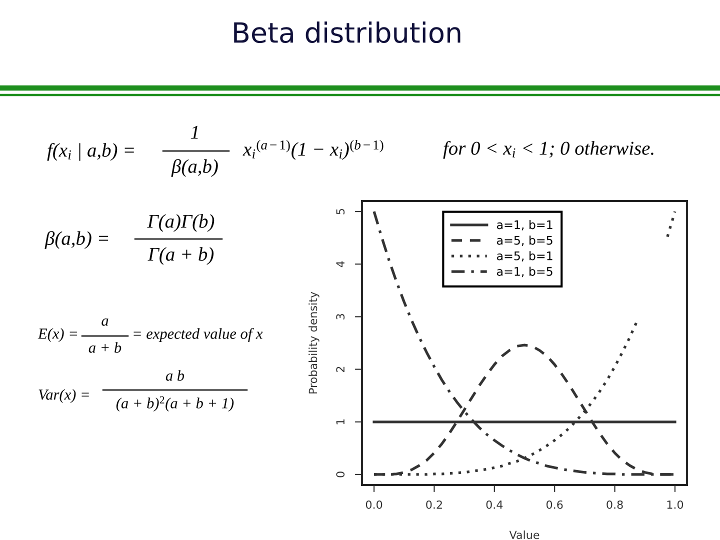 The image size is (720, 540). I want to click on text: (a + b)$^{2}$(a + b + 1), so click(175, 404).